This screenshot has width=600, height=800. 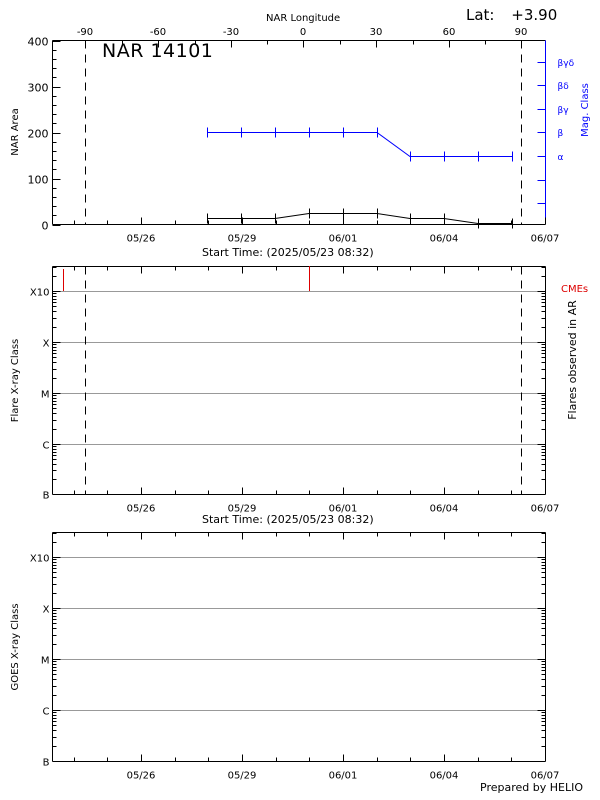 I want to click on lat-value: +3.90, so click(x=534, y=15).